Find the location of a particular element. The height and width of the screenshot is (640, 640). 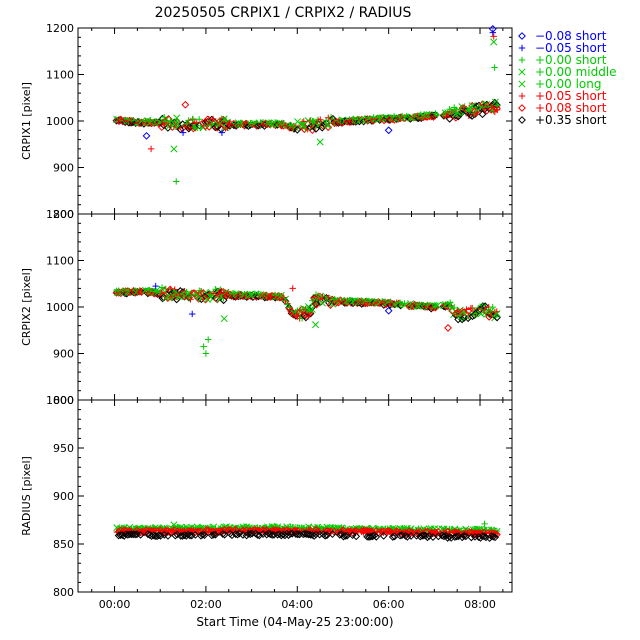

legend-label: −0.05 short is located at coordinates (571, 48).